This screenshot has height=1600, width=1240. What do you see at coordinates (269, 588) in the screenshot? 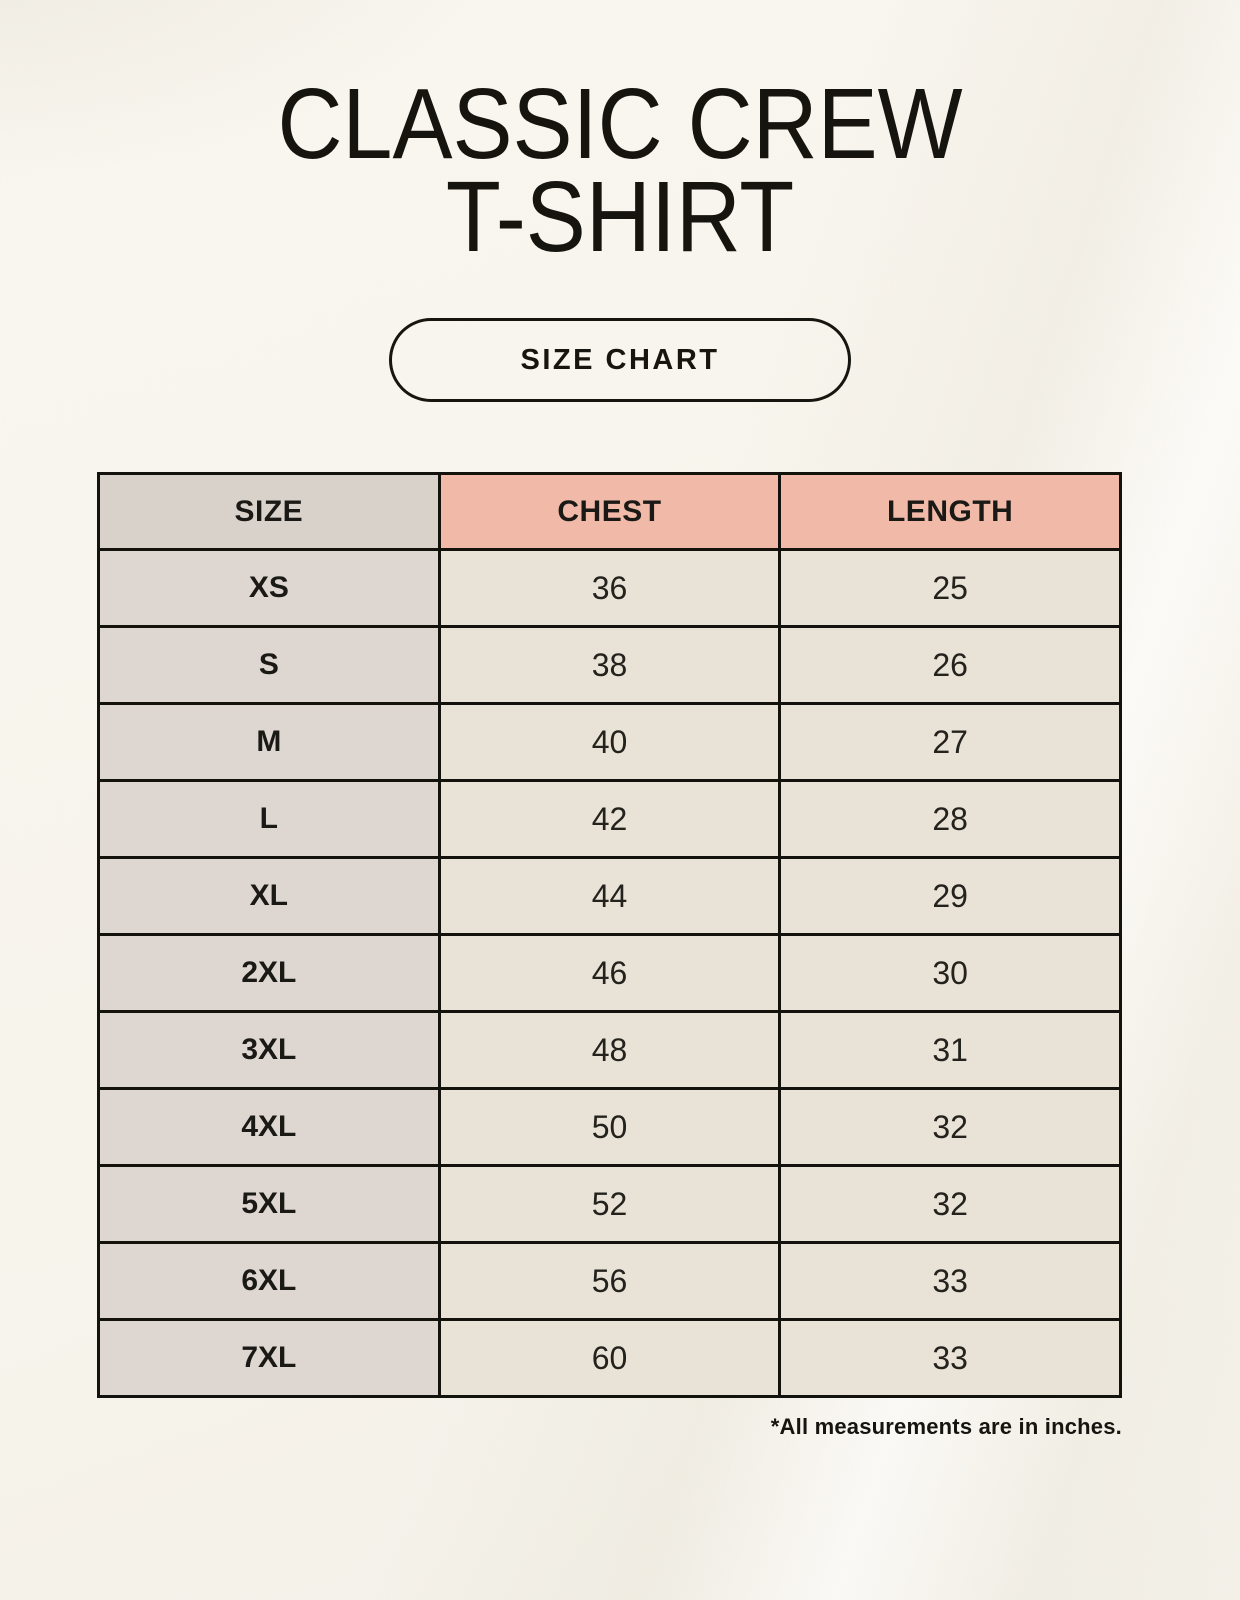
I see `size-cell: XS` at bounding box center [269, 588].